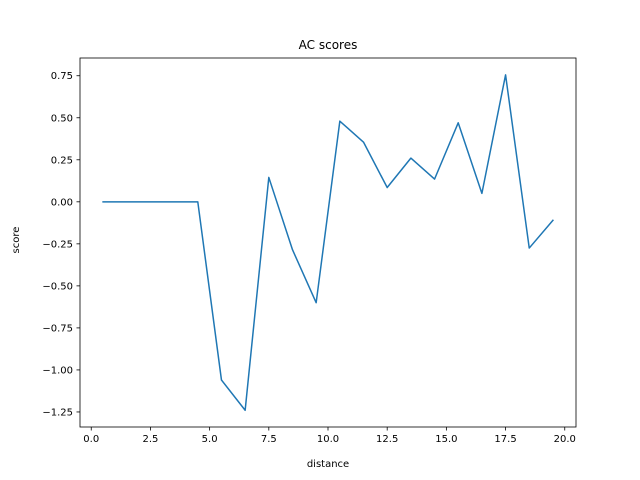  What do you see at coordinates (446, 439) in the screenshot?
I see `x-tick-label: 15.0` at bounding box center [446, 439].